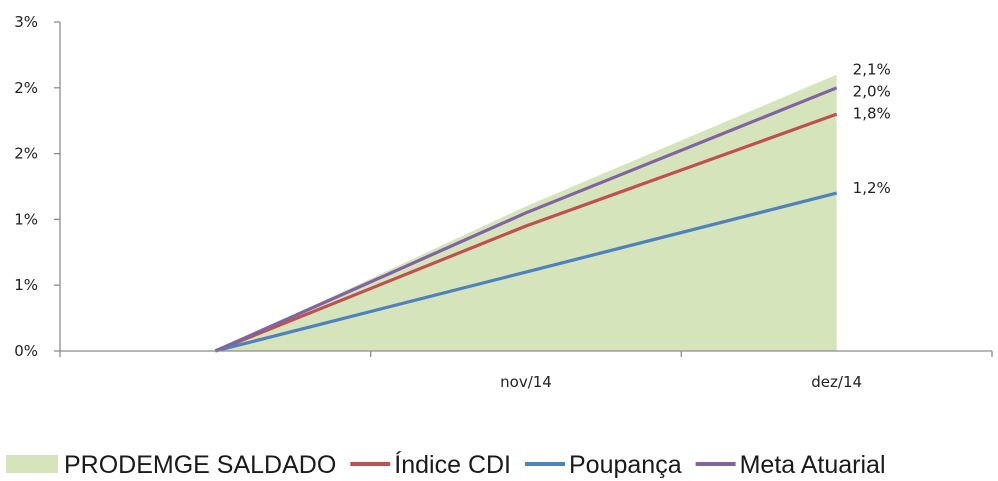 This screenshot has width=998, height=481. I want to click on y-tick-label: 0%, so click(26, 351).